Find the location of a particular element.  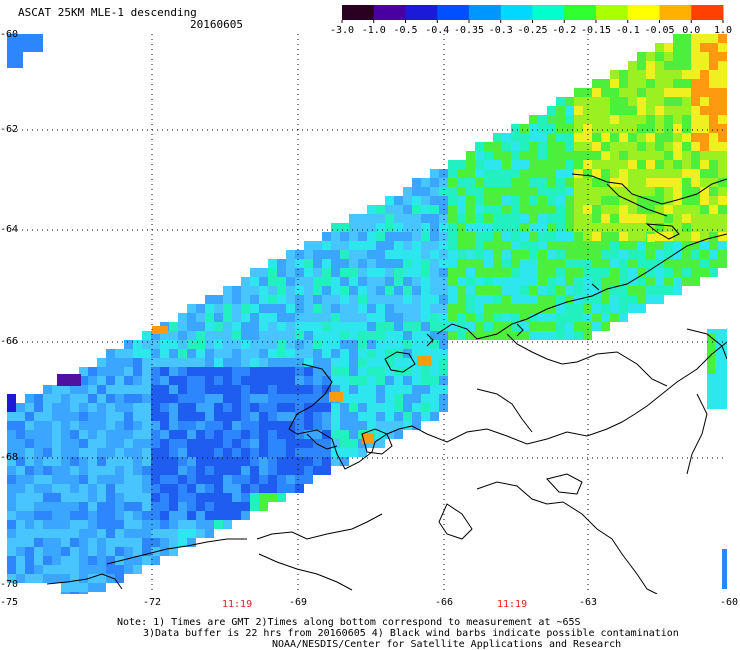

time-label-1: 11:19 is located at coordinates (237, 604).